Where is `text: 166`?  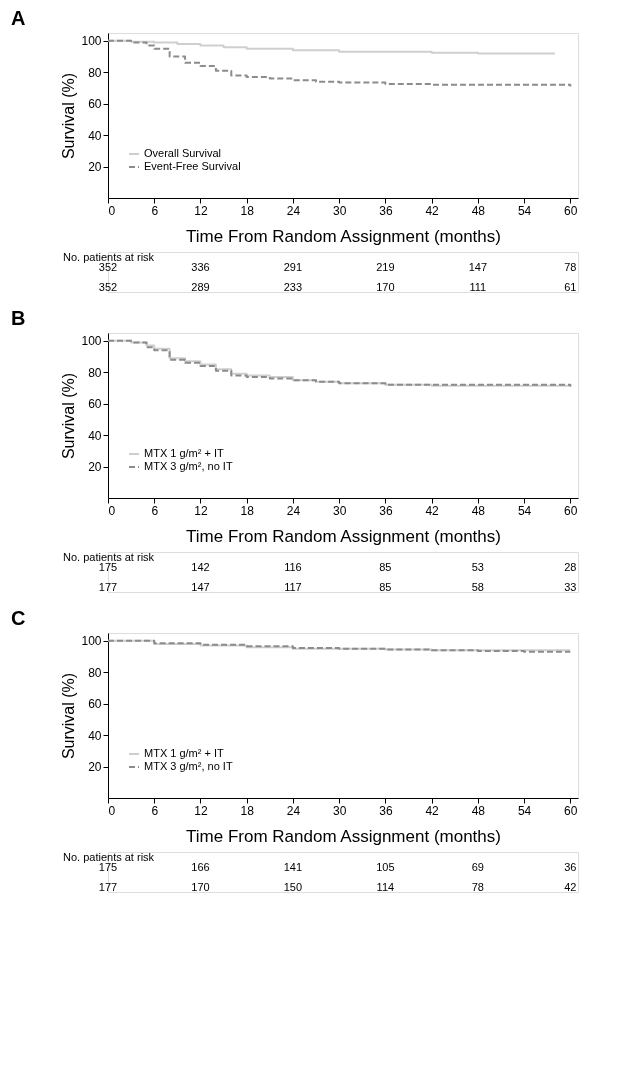 text: 166 is located at coordinates (200, 867).